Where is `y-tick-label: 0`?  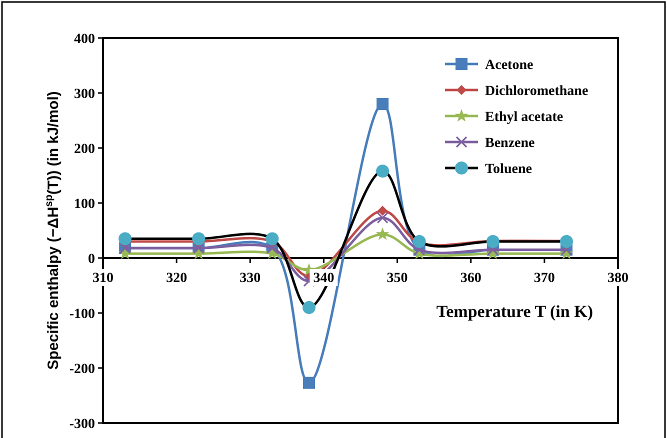
y-tick-label: 0 is located at coordinates (91, 259).